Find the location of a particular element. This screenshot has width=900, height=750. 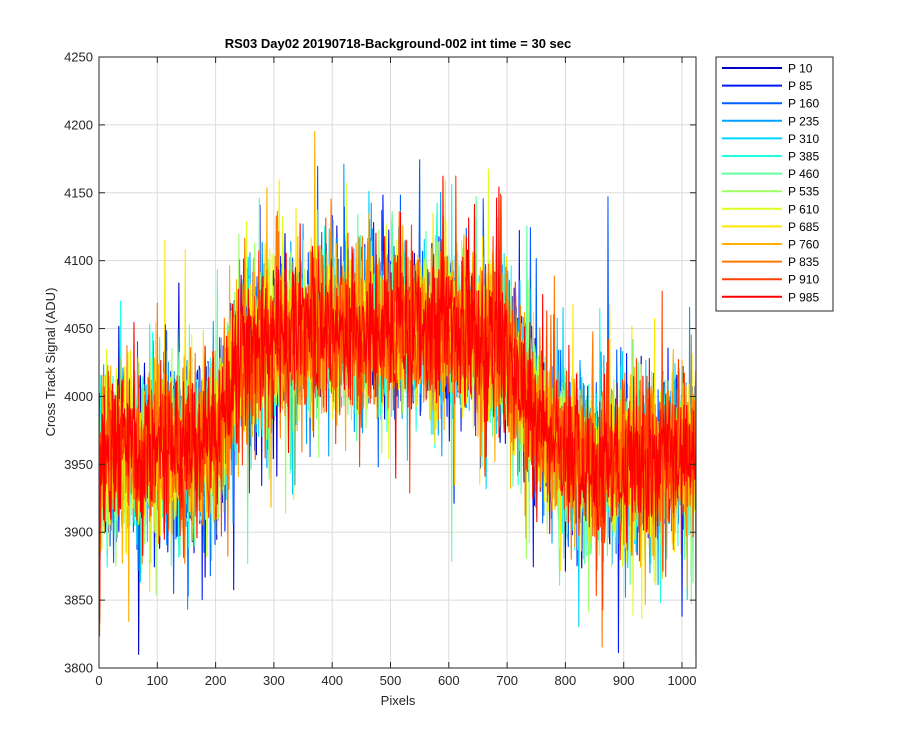

y-tick-label: 4250 is located at coordinates (78, 57).